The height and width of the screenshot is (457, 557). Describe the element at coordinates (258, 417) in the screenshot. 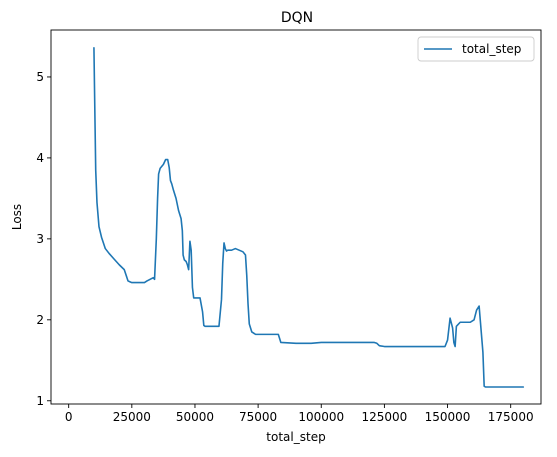

I see `x-tick-label: 75000` at that location.